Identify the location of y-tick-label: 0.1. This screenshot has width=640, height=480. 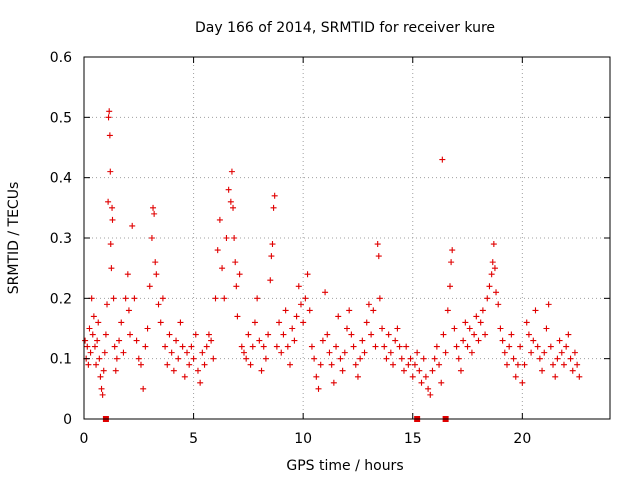
(61, 360).